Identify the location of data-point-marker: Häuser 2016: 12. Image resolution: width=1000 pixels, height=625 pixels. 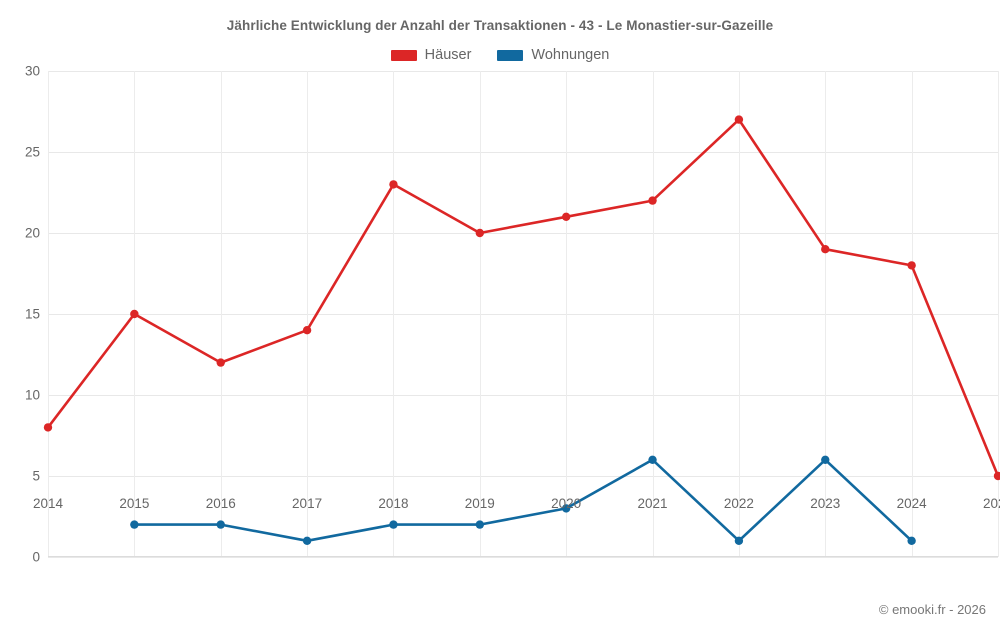
(220, 362).